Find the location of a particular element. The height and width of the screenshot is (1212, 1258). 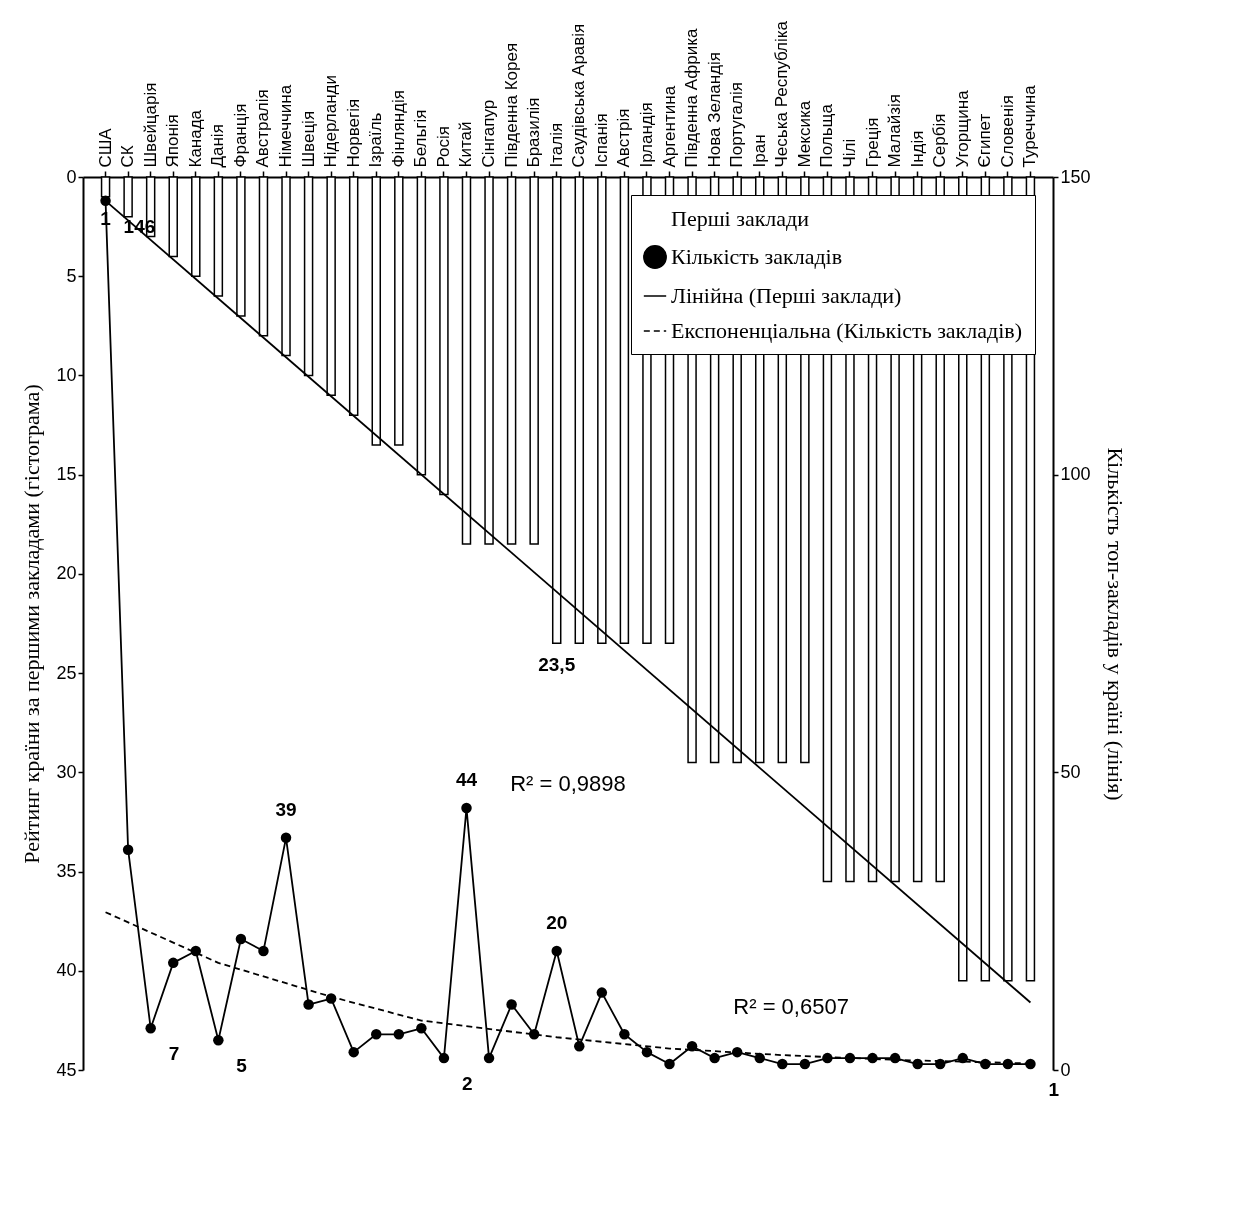

x-tick-label: Данія is located at coordinates (218, 146).